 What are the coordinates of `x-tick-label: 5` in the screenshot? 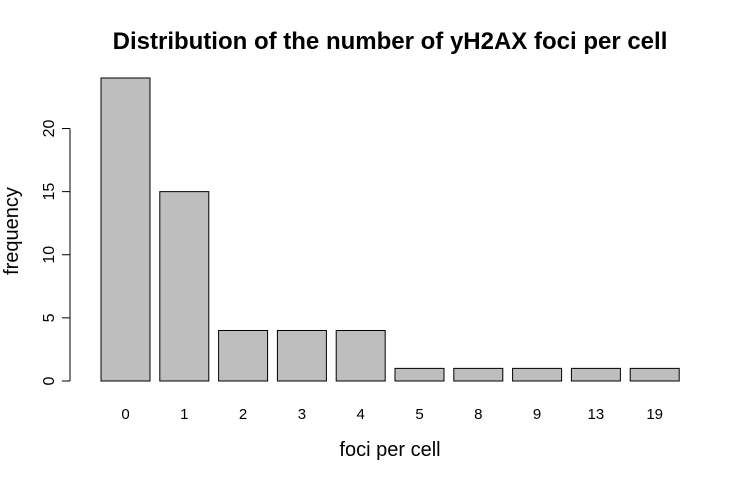 It's located at (419, 414).